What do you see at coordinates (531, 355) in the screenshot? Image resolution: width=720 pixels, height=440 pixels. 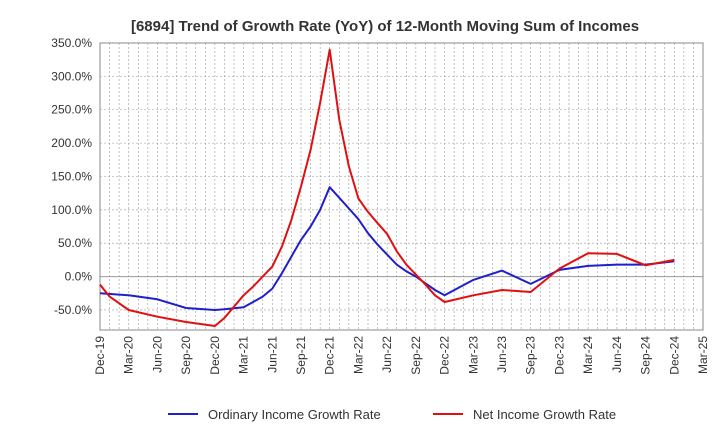 I see `x-tick-label: Sep-23` at bounding box center [531, 355].